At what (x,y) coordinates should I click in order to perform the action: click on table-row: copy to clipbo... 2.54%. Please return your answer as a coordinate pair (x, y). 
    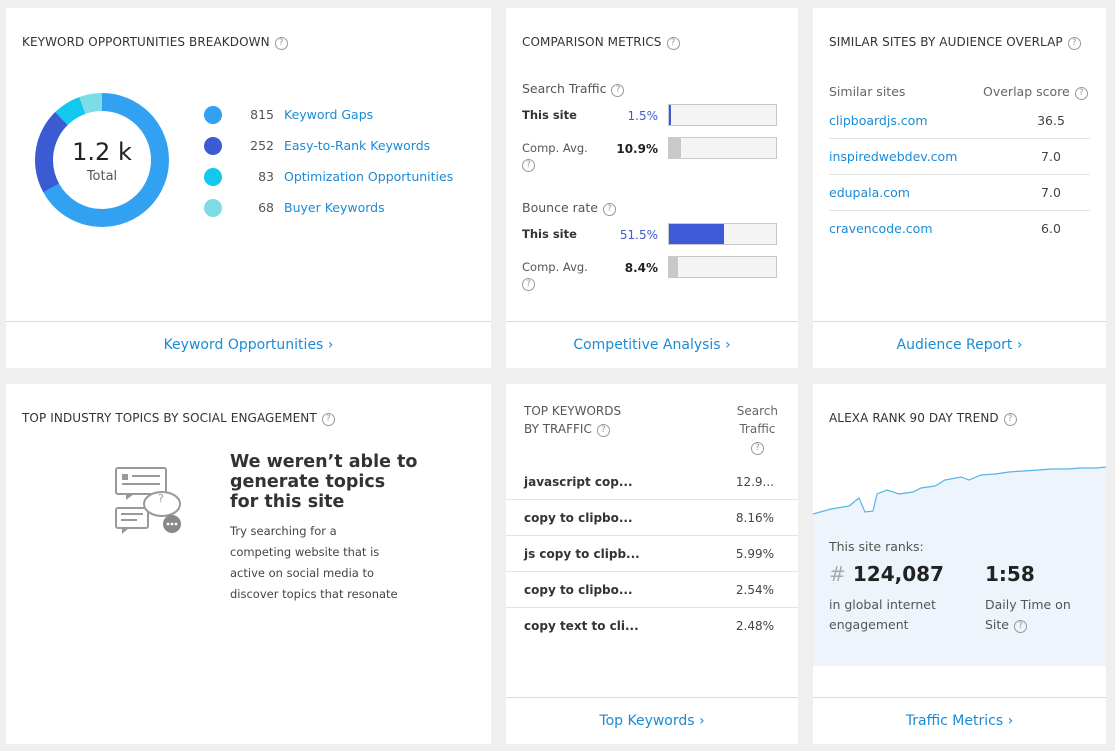
    Looking at the image, I should click on (652, 590).